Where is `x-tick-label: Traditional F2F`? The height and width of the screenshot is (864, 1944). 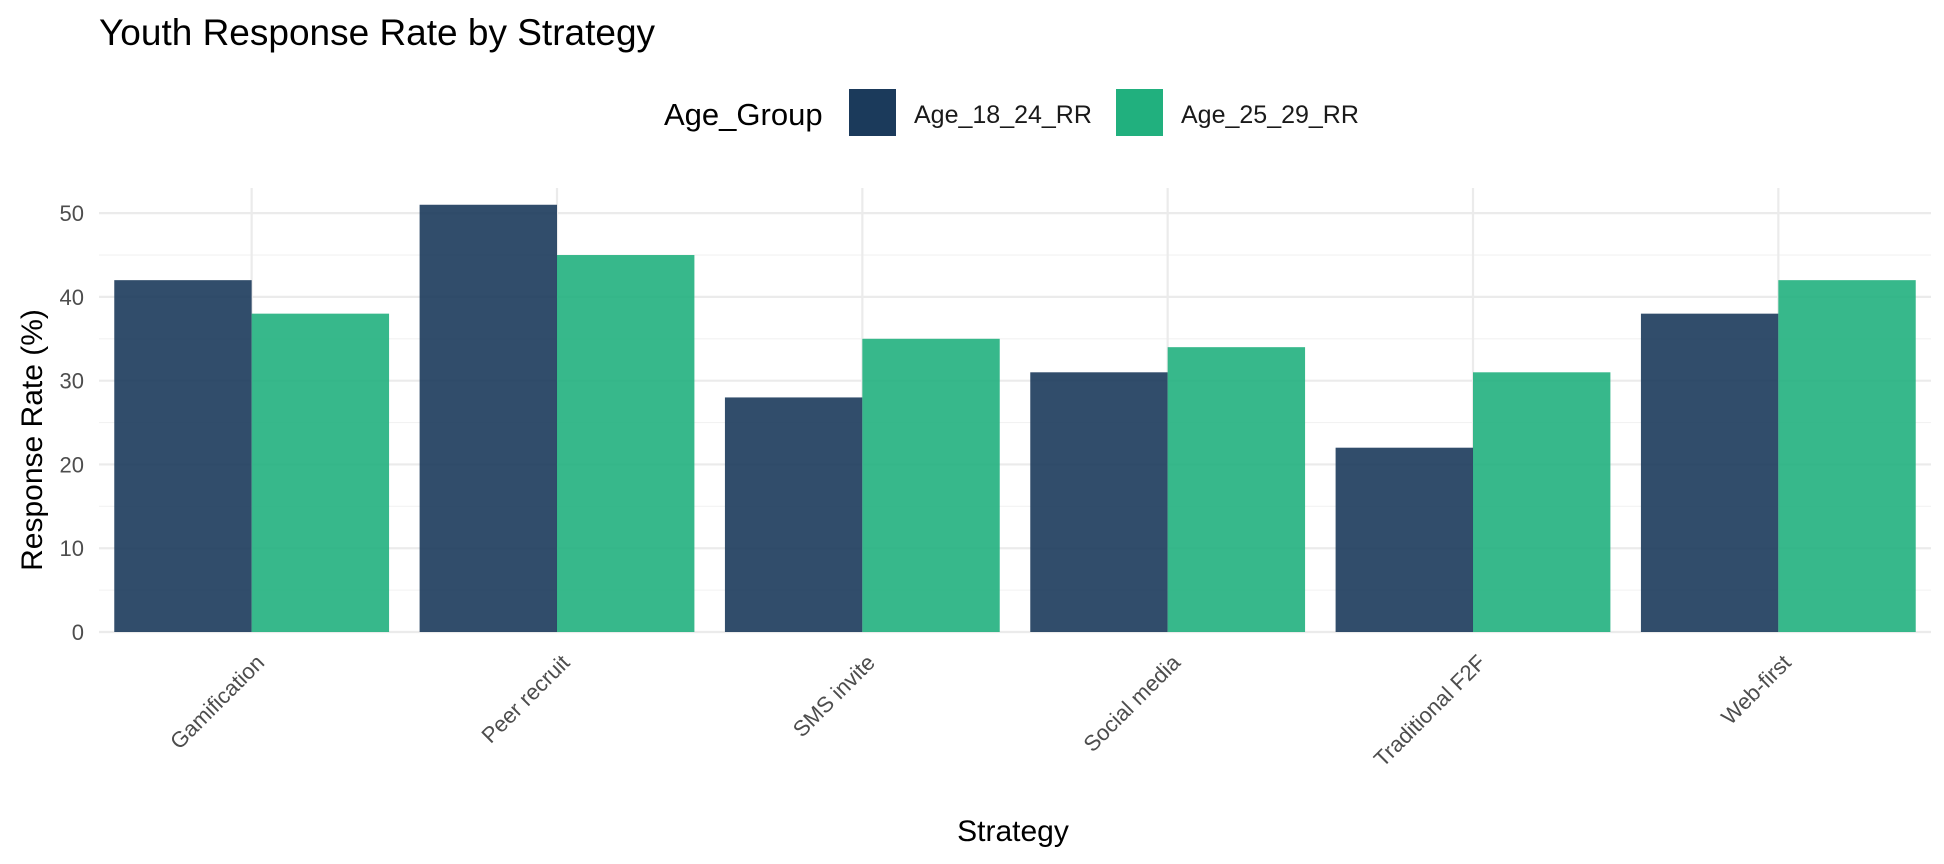
x-tick-label: Traditional F2F is located at coordinates (1430, 711).